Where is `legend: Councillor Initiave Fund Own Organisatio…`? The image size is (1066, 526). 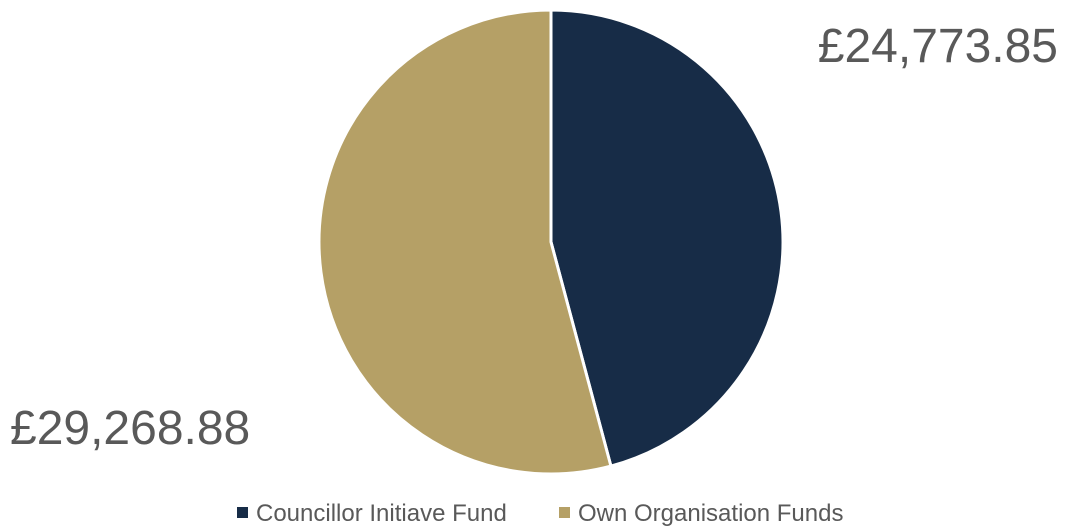
legend: Councillor Initiave Fund Own Organisatio… is located at coordinates (540, 513).